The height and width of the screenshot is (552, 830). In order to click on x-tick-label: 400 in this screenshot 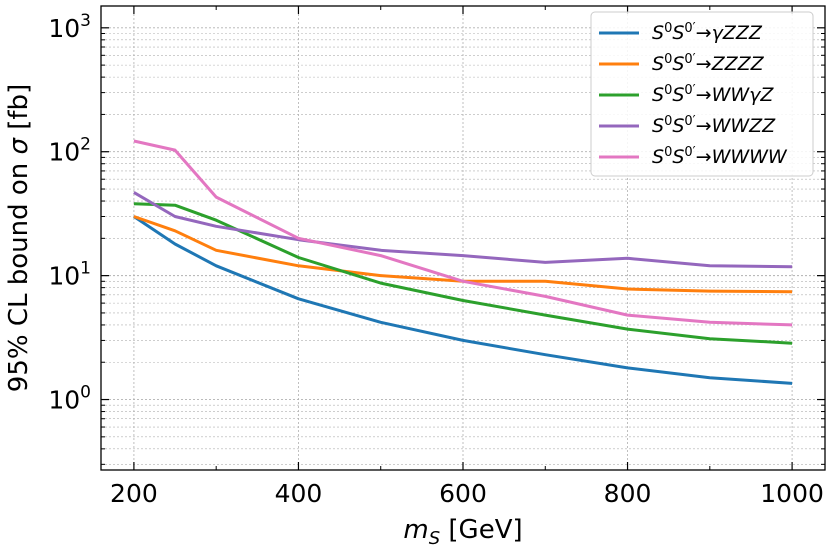, I will do `click(299, 493)`.